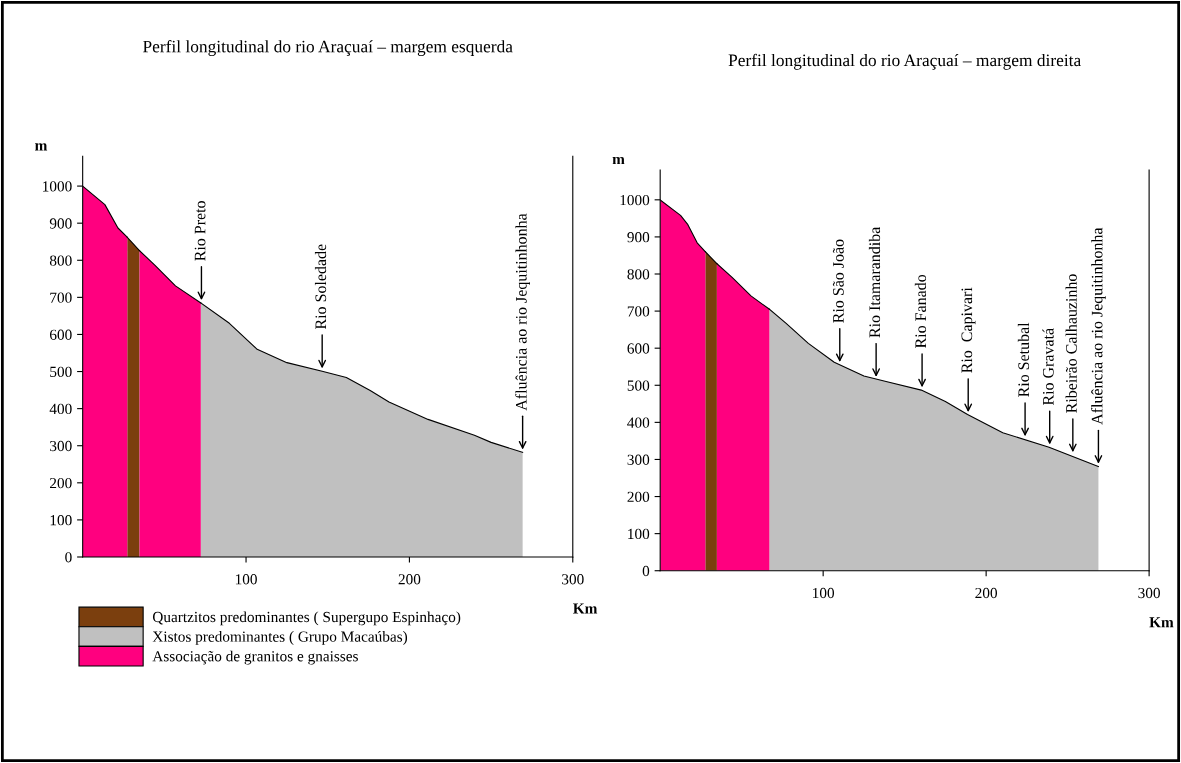 The width and height of the screenshot is (1181, 763). What do you see at coordinates (320, 287) in the screenshot?
I see `annotation: Rio Soledade` at bounding box center [320, 287].